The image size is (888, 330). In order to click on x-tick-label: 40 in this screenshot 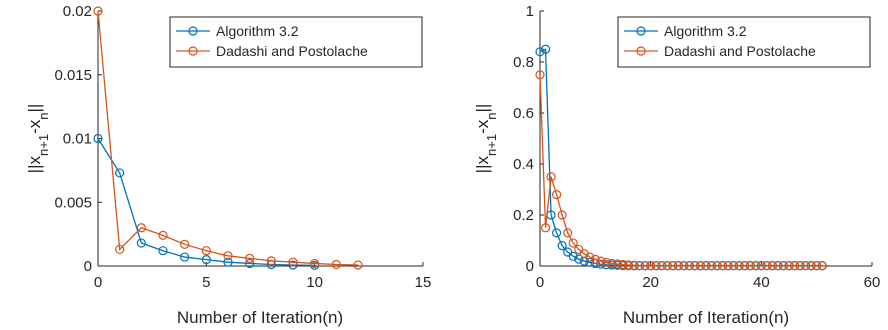, I will do `click(761, 282)`.